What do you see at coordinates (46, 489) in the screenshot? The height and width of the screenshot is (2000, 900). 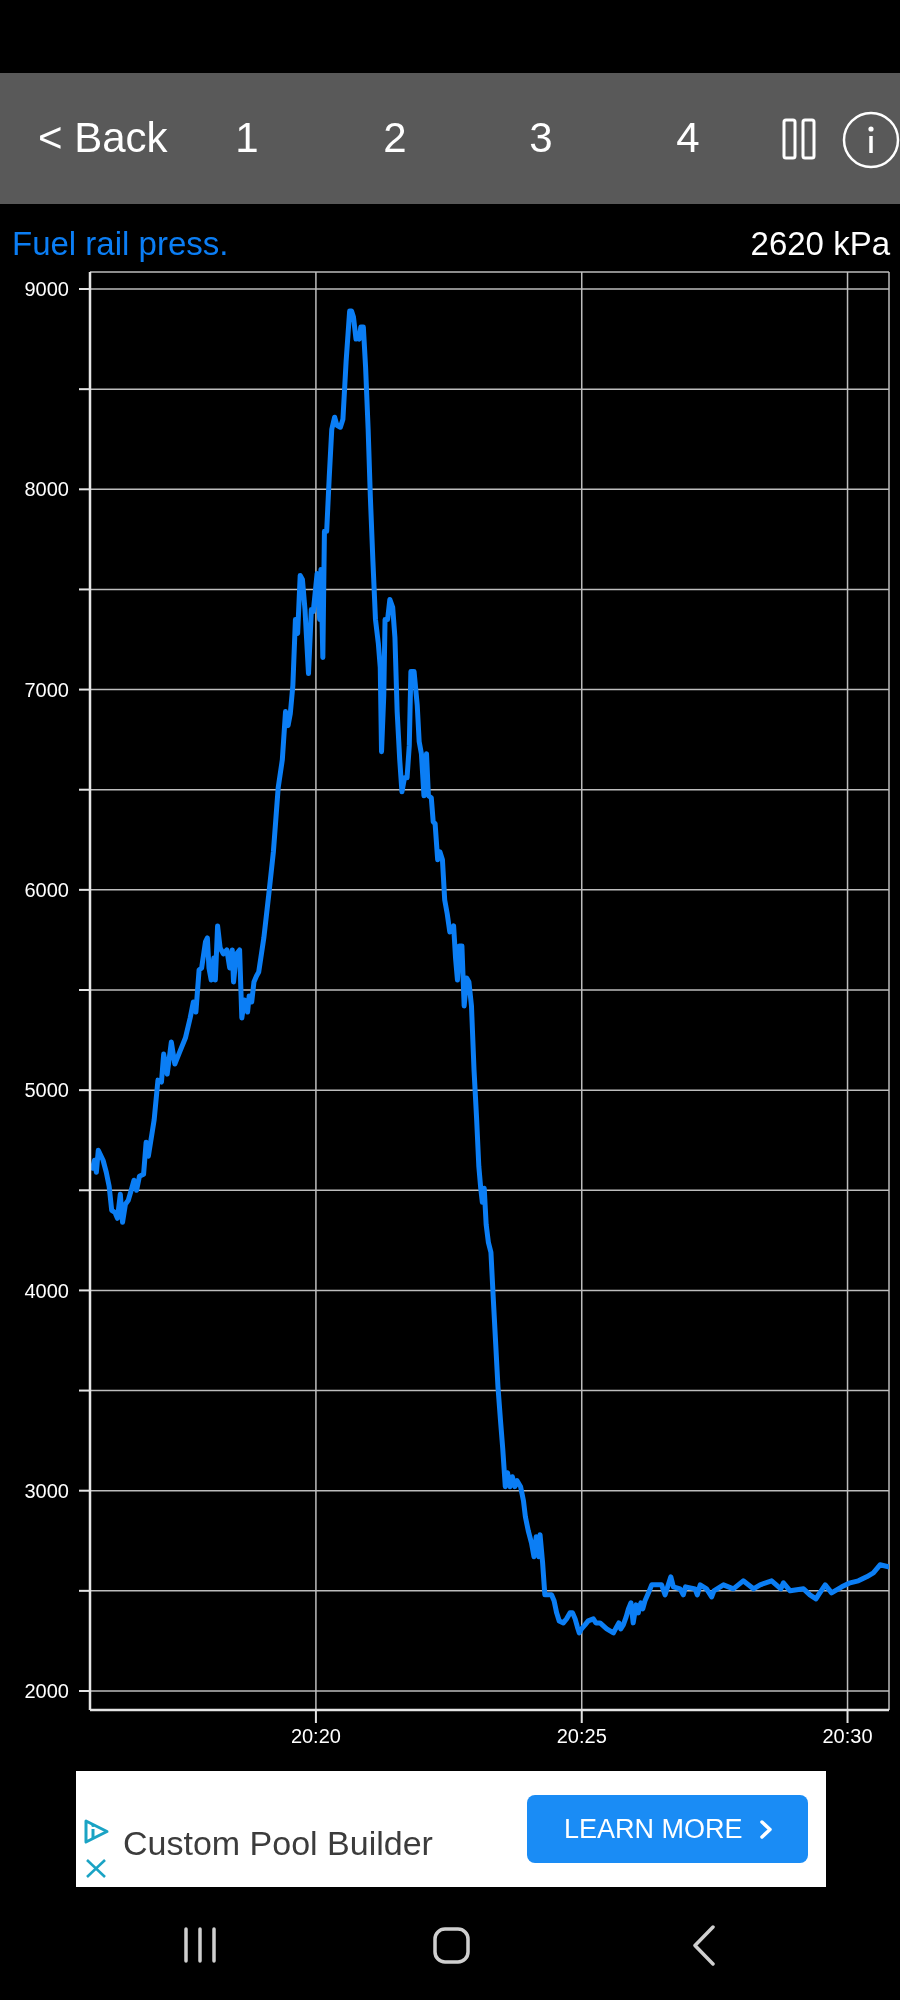 I see `y-tick-label: 8000` at bounding box center [46, 489].